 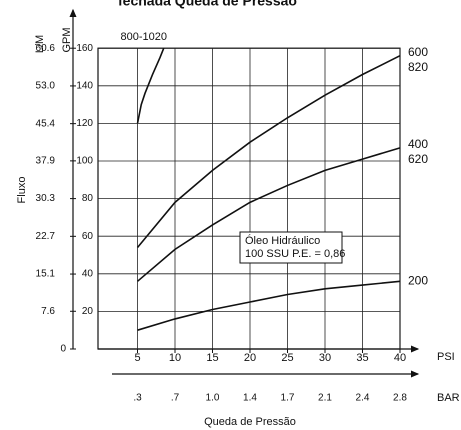 I want to click on x2-tick-label: 1.0, so click(x=213, y=398).